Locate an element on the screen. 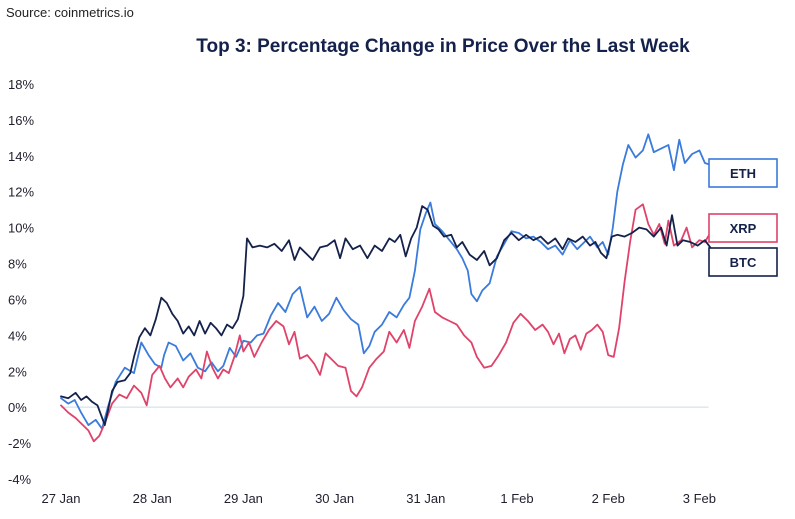 This screenshot has width=795, height=519. y-tick-label: 2% is located at coordinates (17, 371).